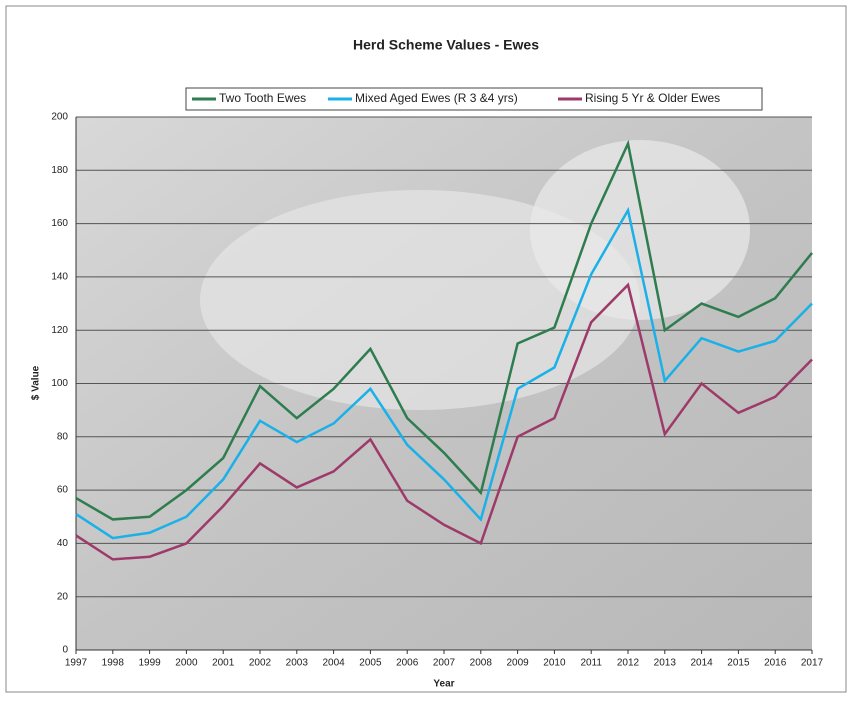 The image size is (853, 701). Describe the element at coordinates (652, 98) in the screenshot. I see `legend-label: Rising 5 Yr & Older Ewes` at that location.